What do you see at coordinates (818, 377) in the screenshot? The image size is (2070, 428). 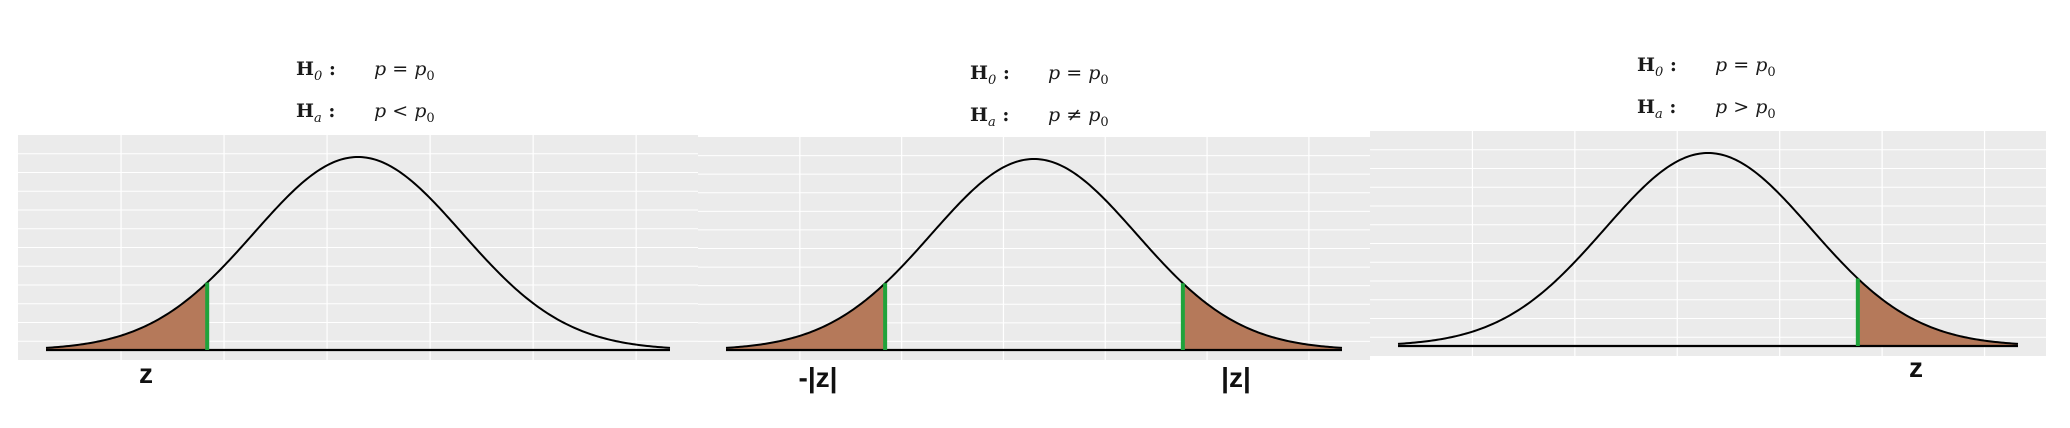 I see `neg-abs-z-label: -|z|` at bounding box center [818, 377].